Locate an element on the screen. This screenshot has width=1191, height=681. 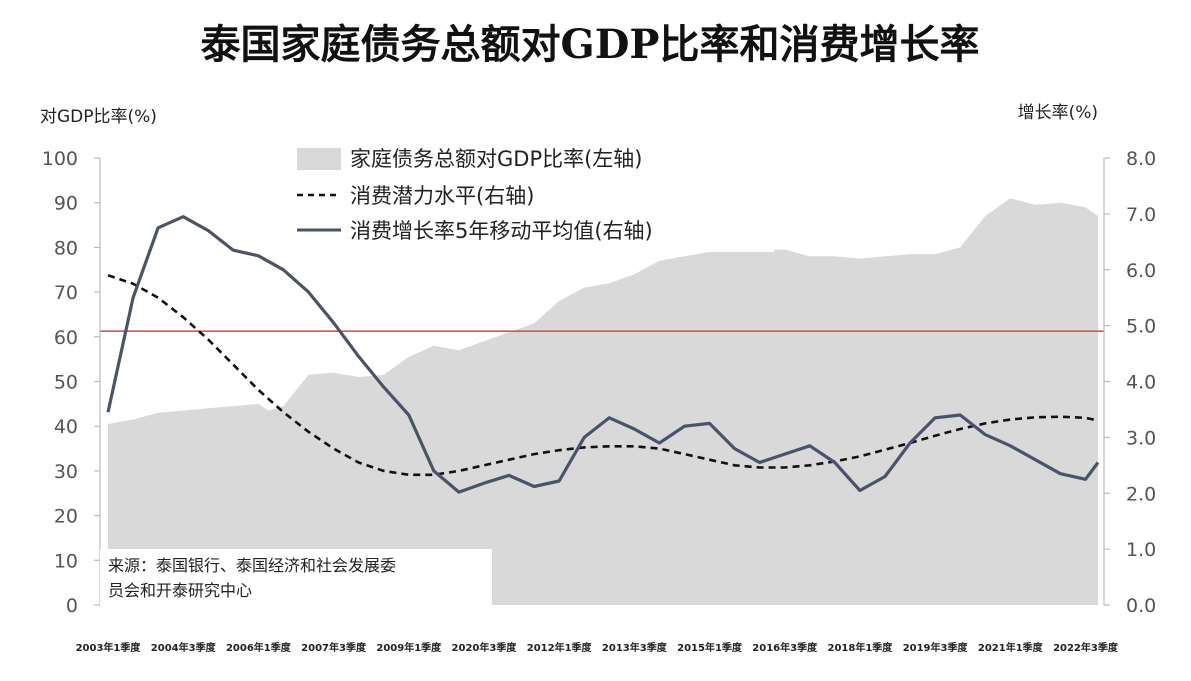
left-tick-label: 50 is located at coordinates (66, 383).